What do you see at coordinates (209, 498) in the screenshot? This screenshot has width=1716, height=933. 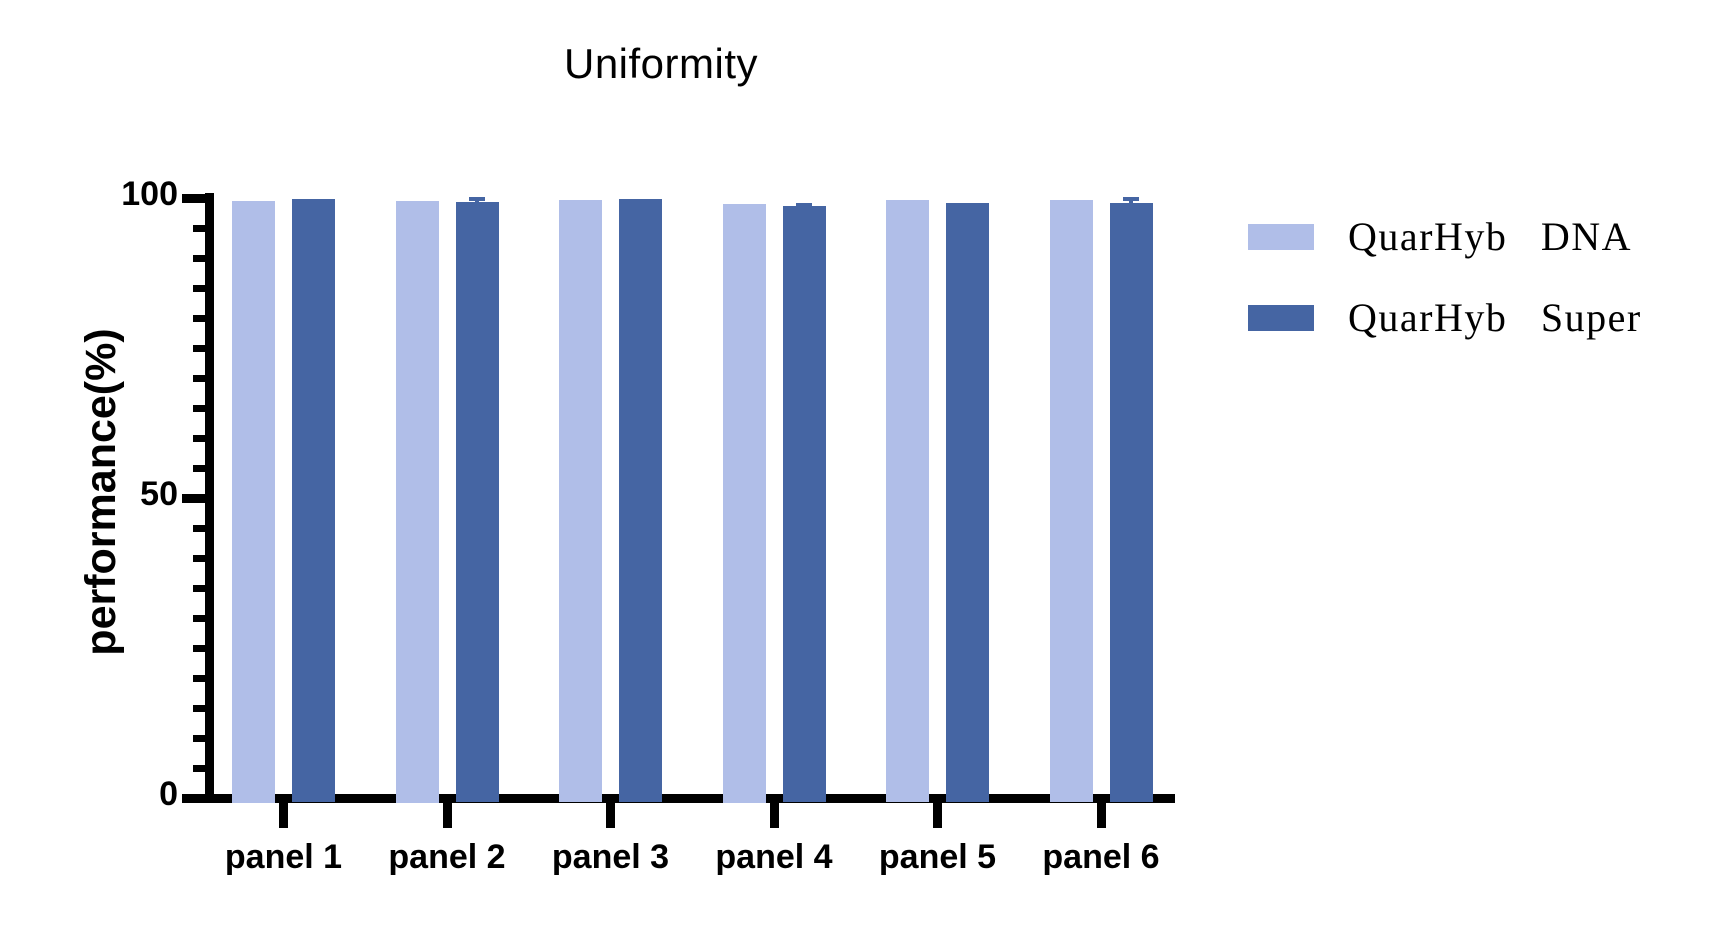 I see `y-axis-line` at bounding box center [209, 498].